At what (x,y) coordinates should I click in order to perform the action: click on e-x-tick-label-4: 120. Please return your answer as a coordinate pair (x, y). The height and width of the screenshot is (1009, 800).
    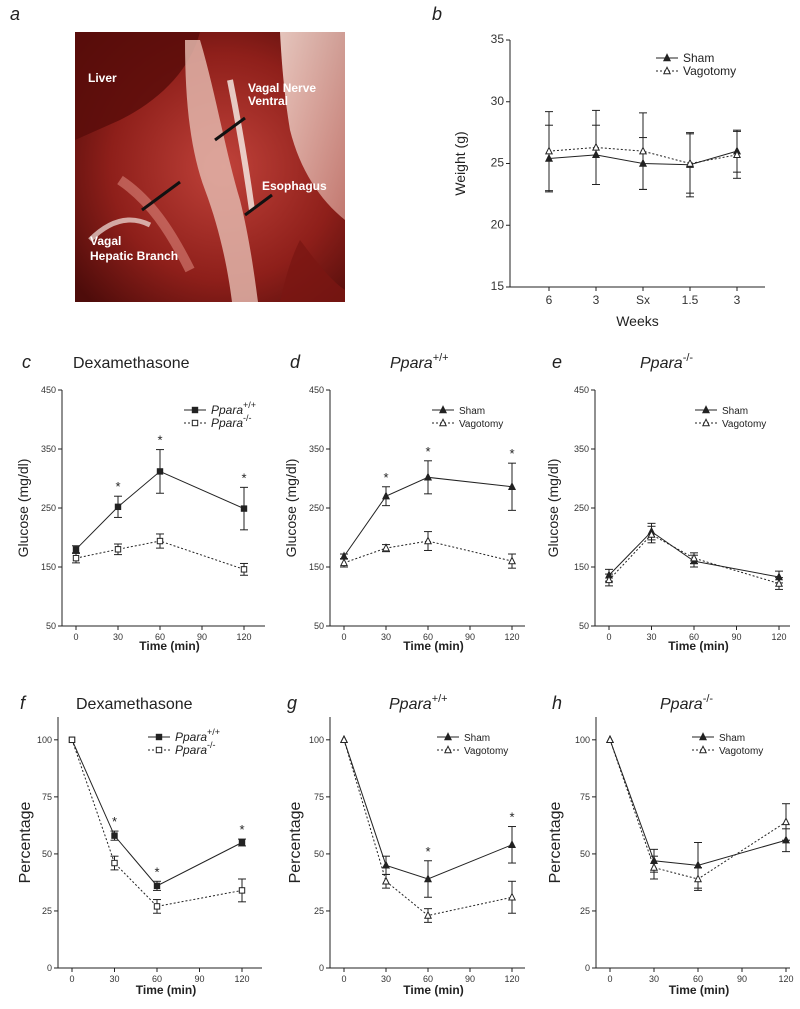
    Looking at the image, I should click on (778, 637).